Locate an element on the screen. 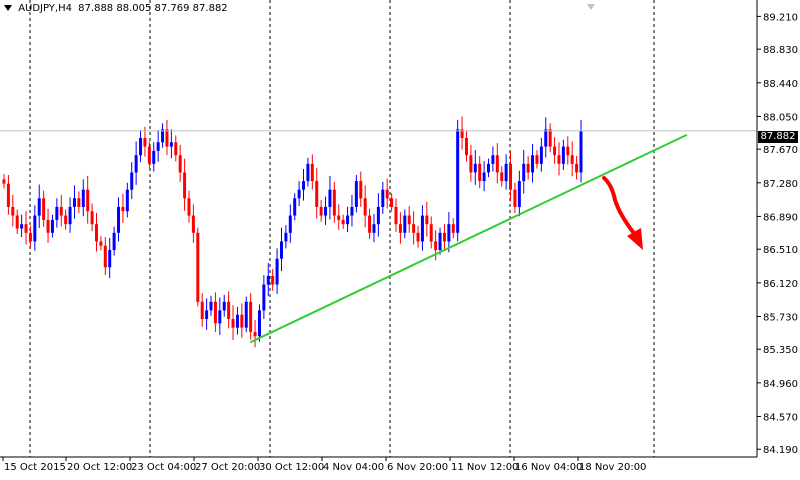  price-tick-label: 84.190 is located at coordinates (780, 450).